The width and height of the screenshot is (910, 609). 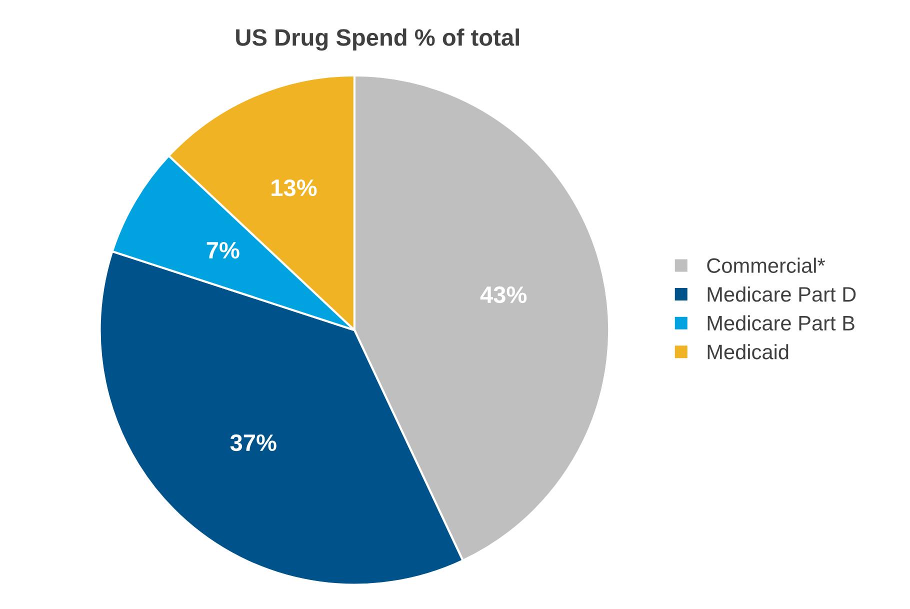 I want to click on legend-label: Medicare Part B, so click(x=781, y=323).